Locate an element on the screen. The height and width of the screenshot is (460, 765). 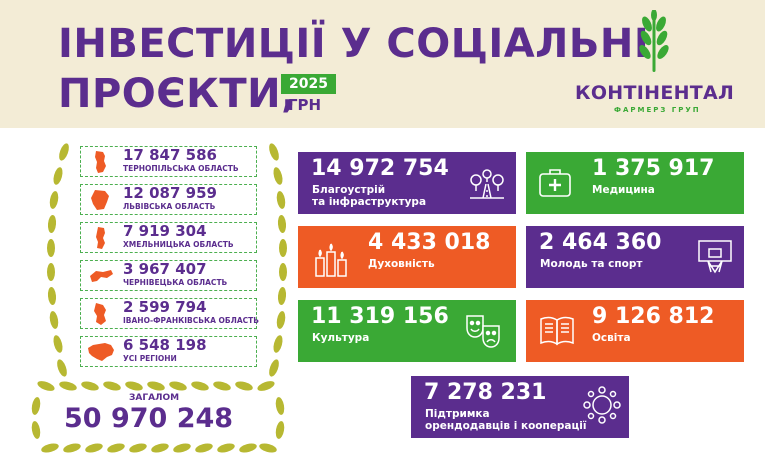
region-name: ЛЬВІВСЬКА ОБЛАСТЬ is located at coordinates (169, 206).